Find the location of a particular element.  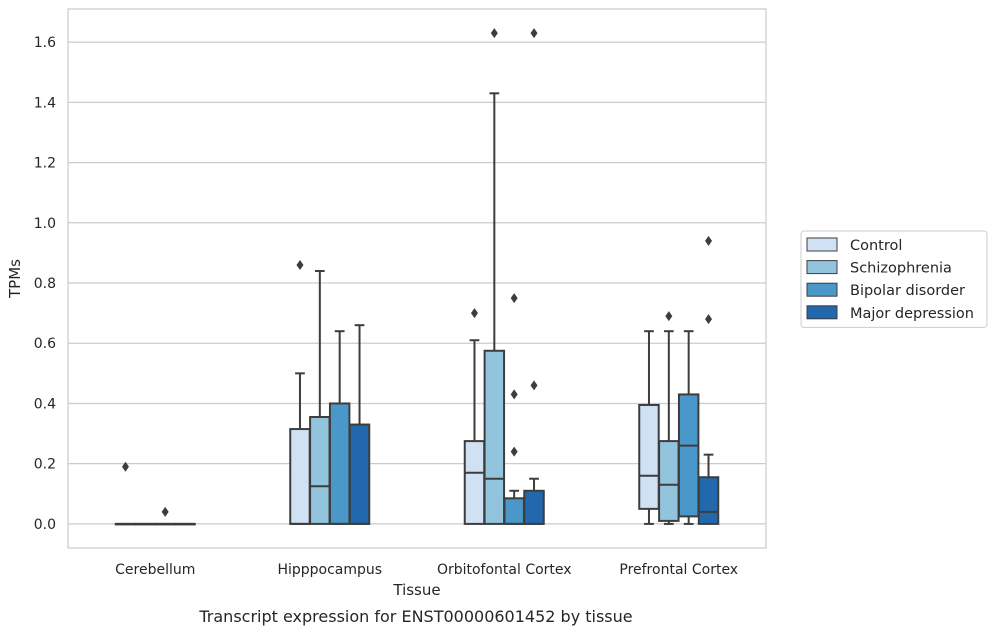

x-tick-label: Hipppocampus is located at coordinates (329, 570).